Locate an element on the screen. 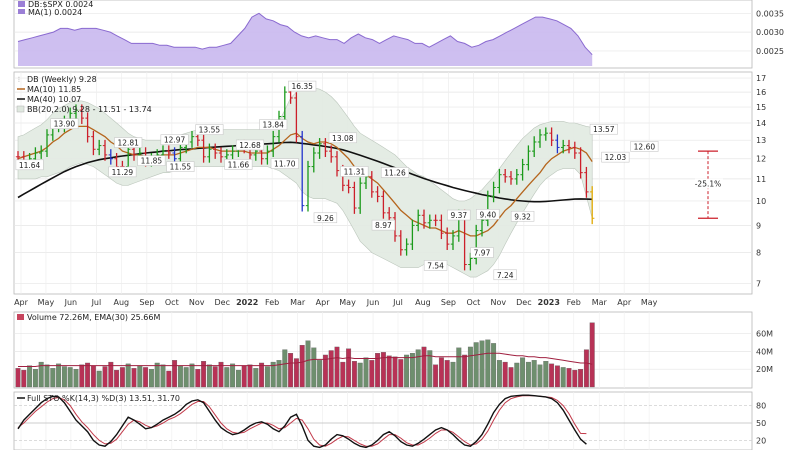 The width and height of the screenshot is (800, 454). price-annotation-label: 11.31 is located at coordinates (355, 171).